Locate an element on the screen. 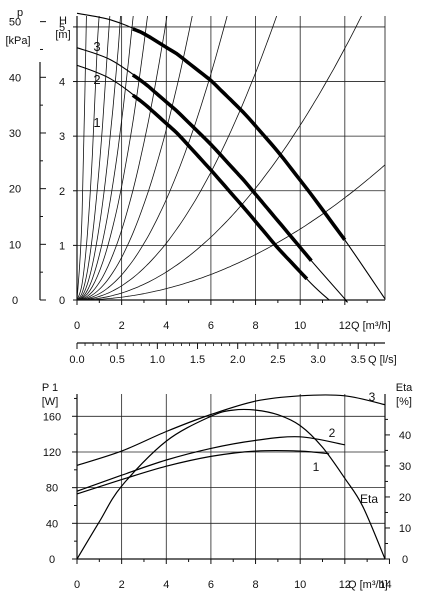  p1-axis-unit: [W] is located at coordinates (50, 402).